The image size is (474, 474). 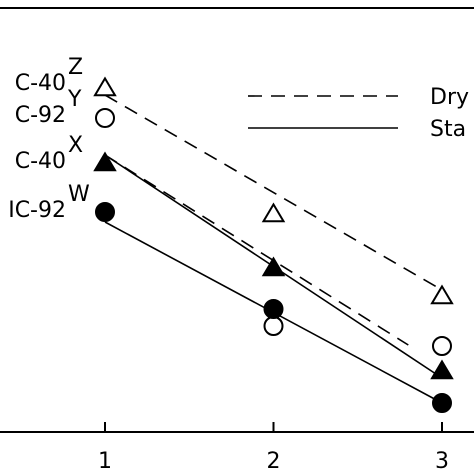 I want to click on x-tick-label-2: 2, so click(x=274, y=461).